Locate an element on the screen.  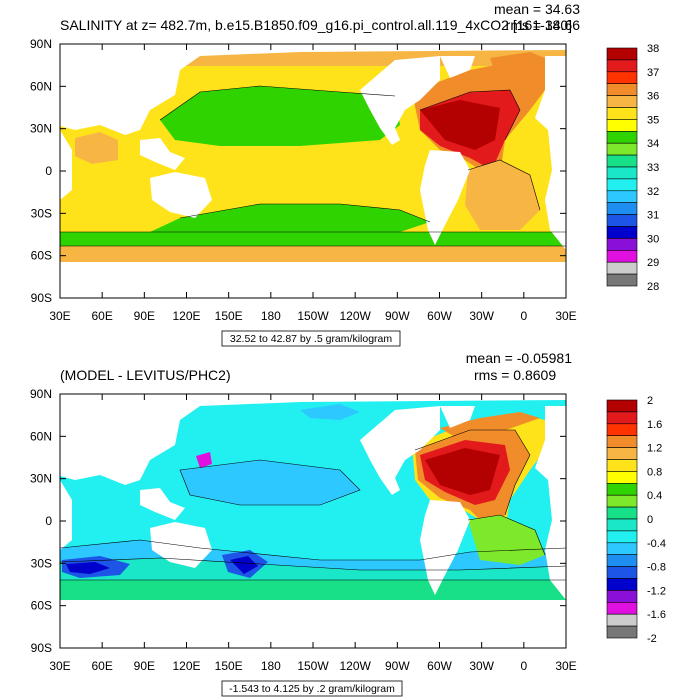
colorbar-label: 32 is located at coordinates (653, 192).